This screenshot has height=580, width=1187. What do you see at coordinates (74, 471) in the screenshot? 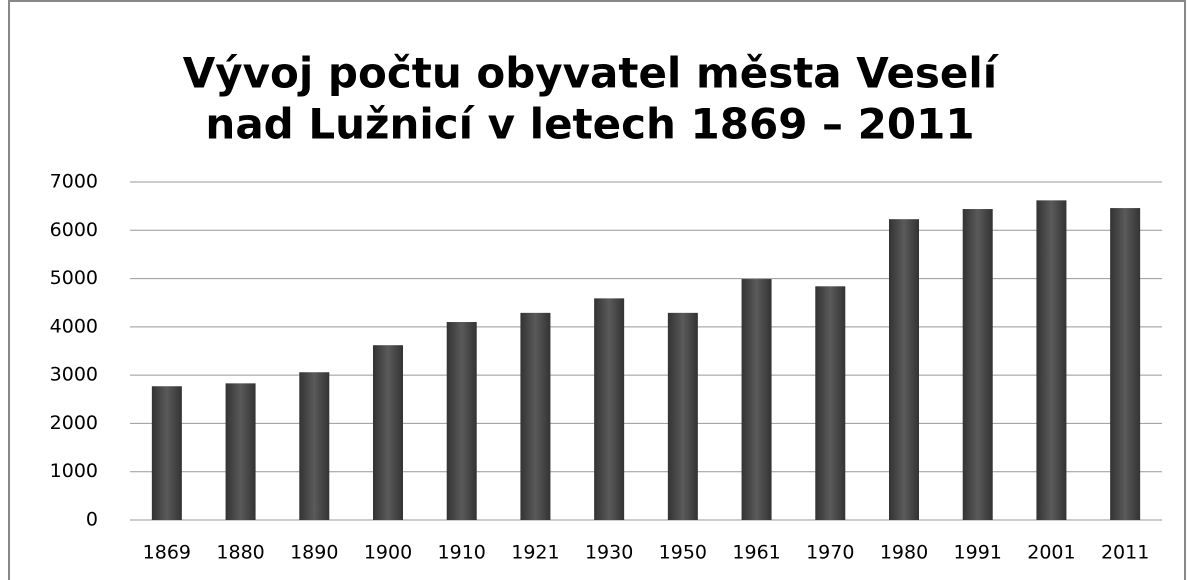
I see `y-tick-label: 1000` at bounding box center [74, 471].